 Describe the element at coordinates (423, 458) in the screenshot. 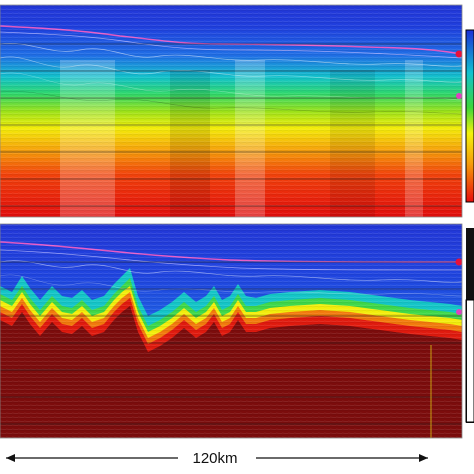

I see `scale-bar-right-arrowhead` at that location.